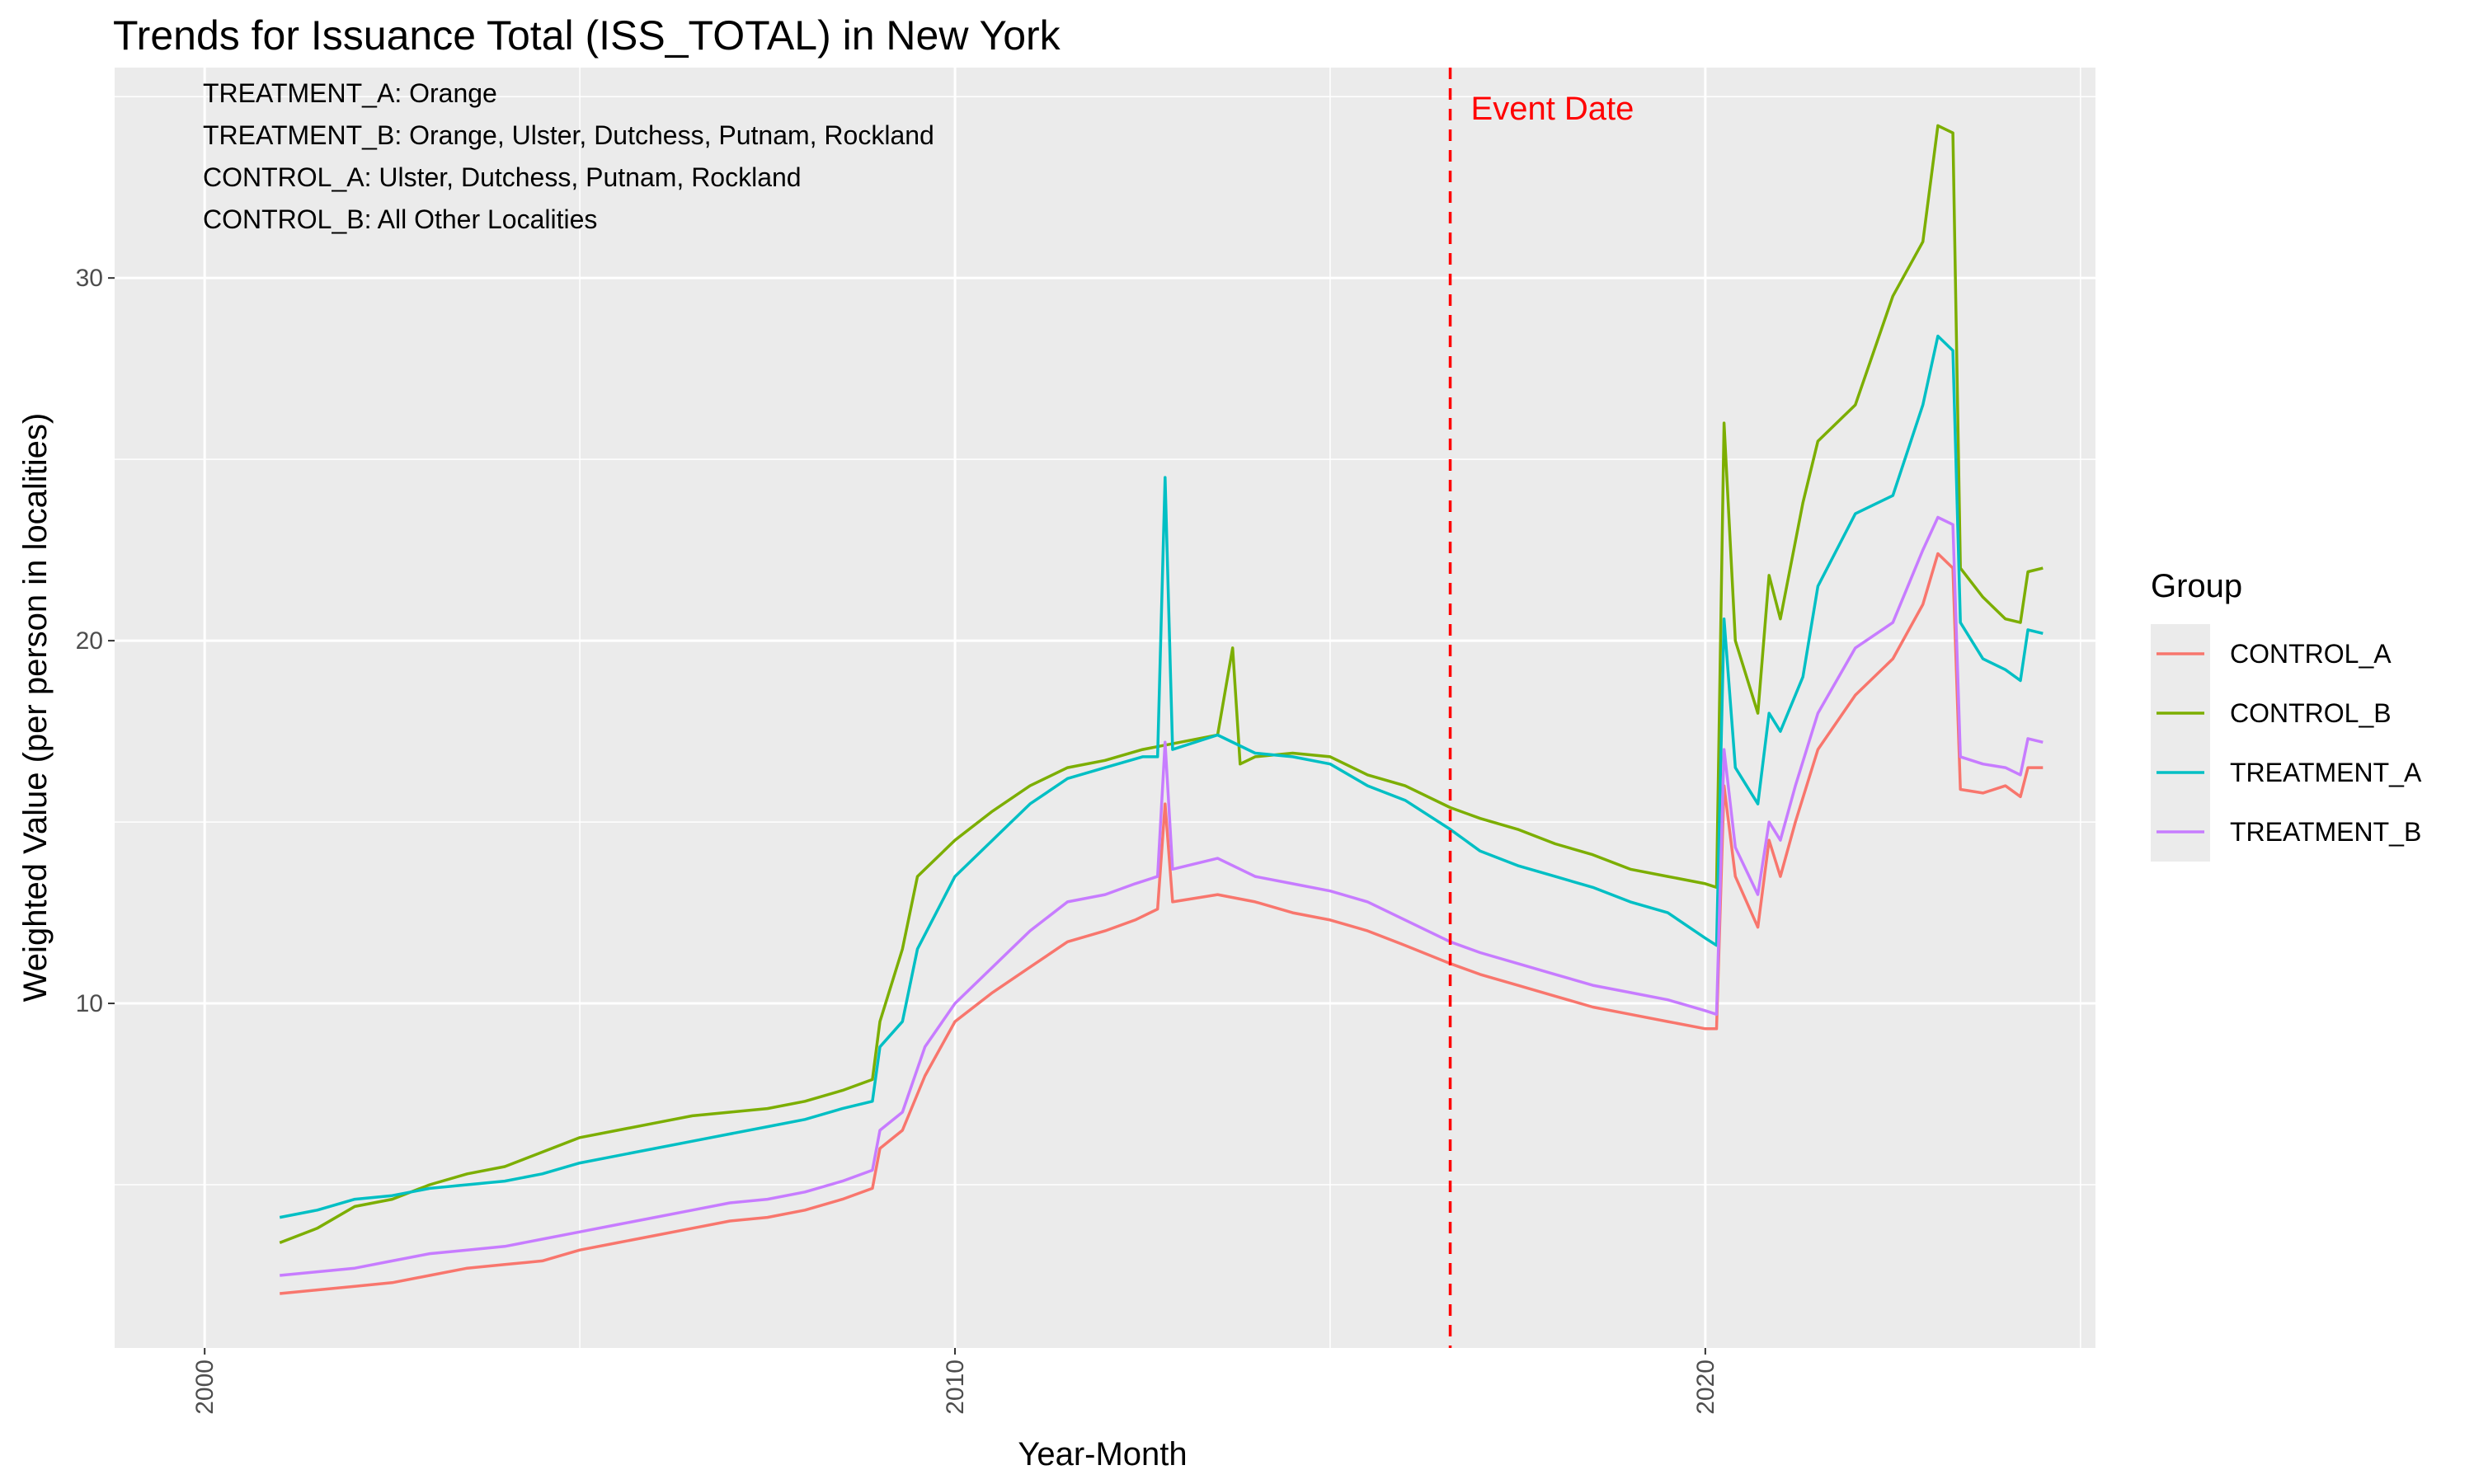 The width and height of the screenshot is (2474, 1484). I want to click on x-tick-label: 2020, so click(1705, 1387).